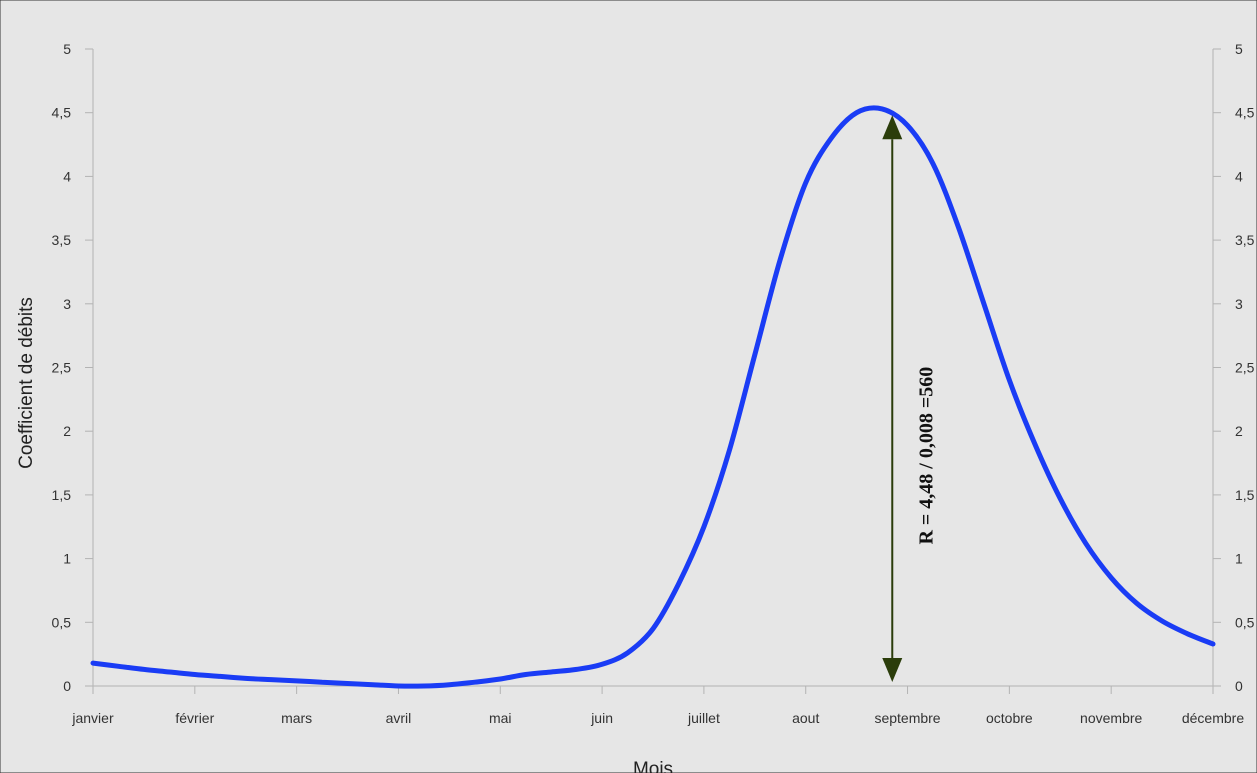  What do you see at coordinates (67, 49) in the screenshot?
I see `y-tick-label-left: 5` at bounding box center [67, 49].